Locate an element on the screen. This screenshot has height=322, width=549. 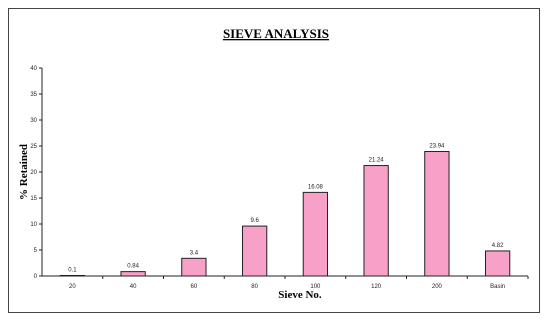
x-tick-label: 80 is located at coordinates (254, 287).